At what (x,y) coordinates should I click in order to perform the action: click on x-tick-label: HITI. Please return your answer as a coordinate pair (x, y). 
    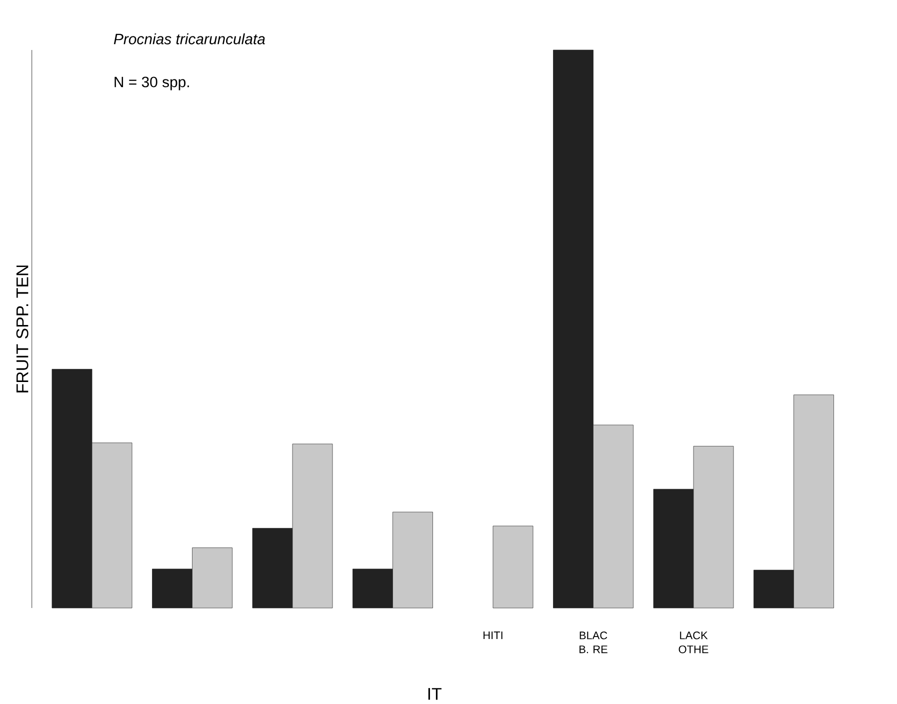
    Looking at the image, I should click on (493, 636).